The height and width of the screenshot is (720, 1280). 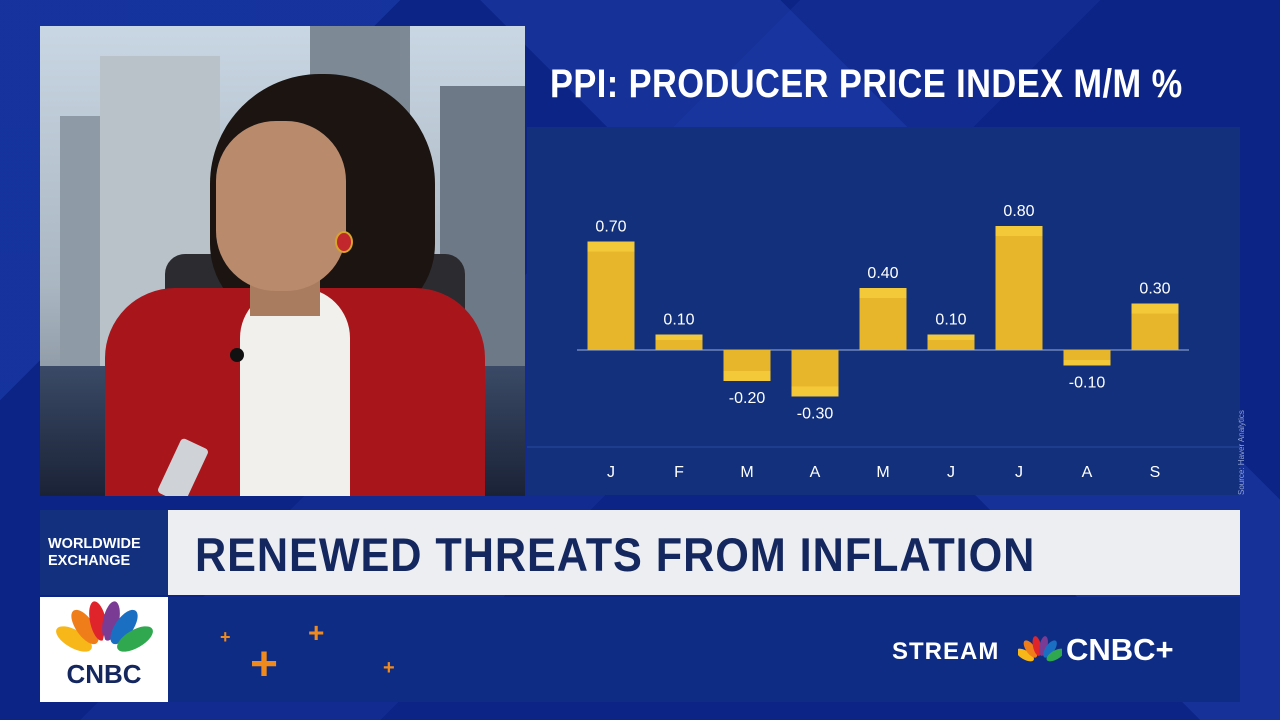 What do you see at coordinates (1241, 452) in the screenshot?
I see `chart-source: Source: Haver Analytics` at bounding box center [1241, 452].